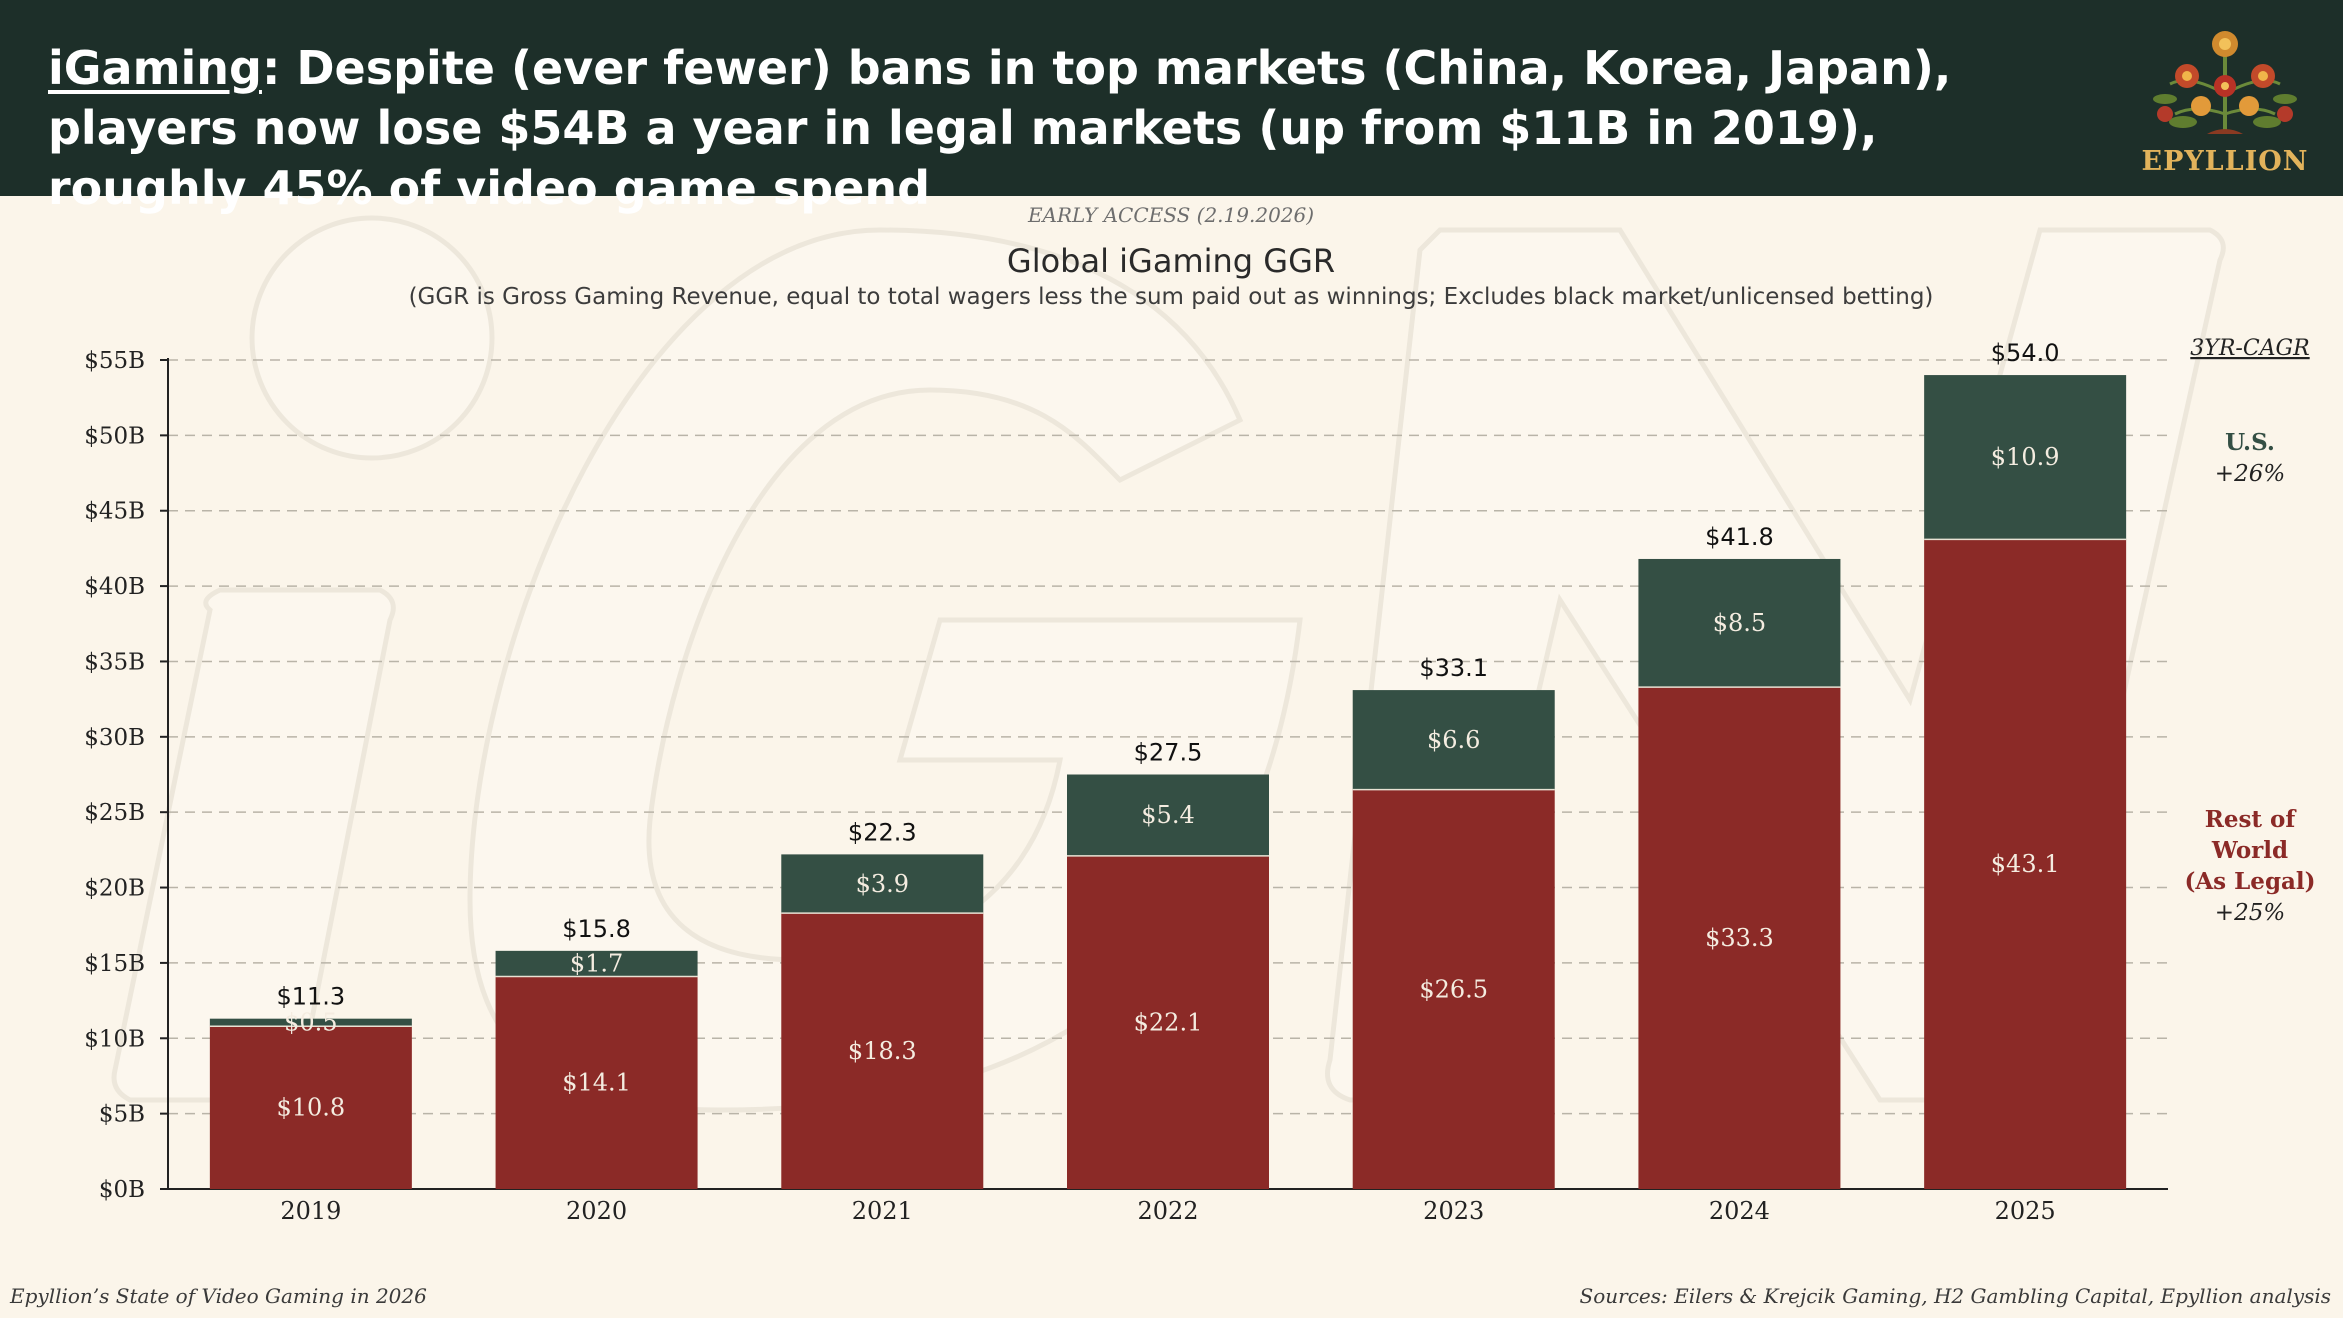  What do you see at coordinates (1453, 740) in the screenshot?
I see `data-label-us: $6.6` at bounding box center [1453, 740].